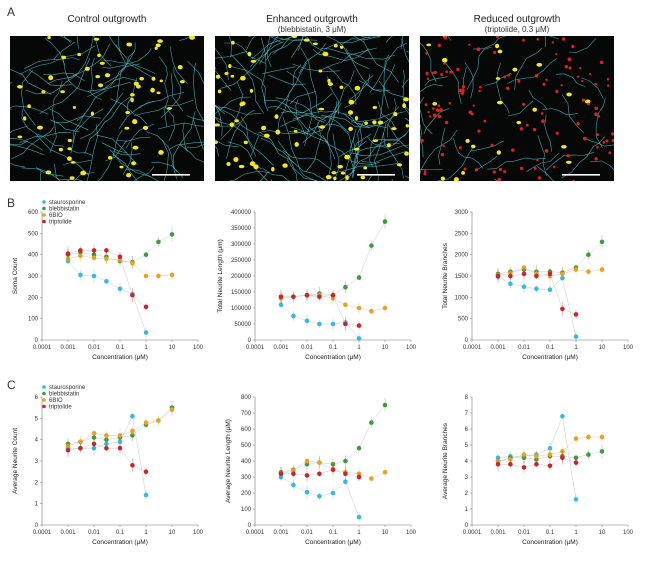 This screenshot has width=650, height=562. Describe the element at coordinates (462, 298) in the screenshot. I see `y-tick-label: 1000` at that location.